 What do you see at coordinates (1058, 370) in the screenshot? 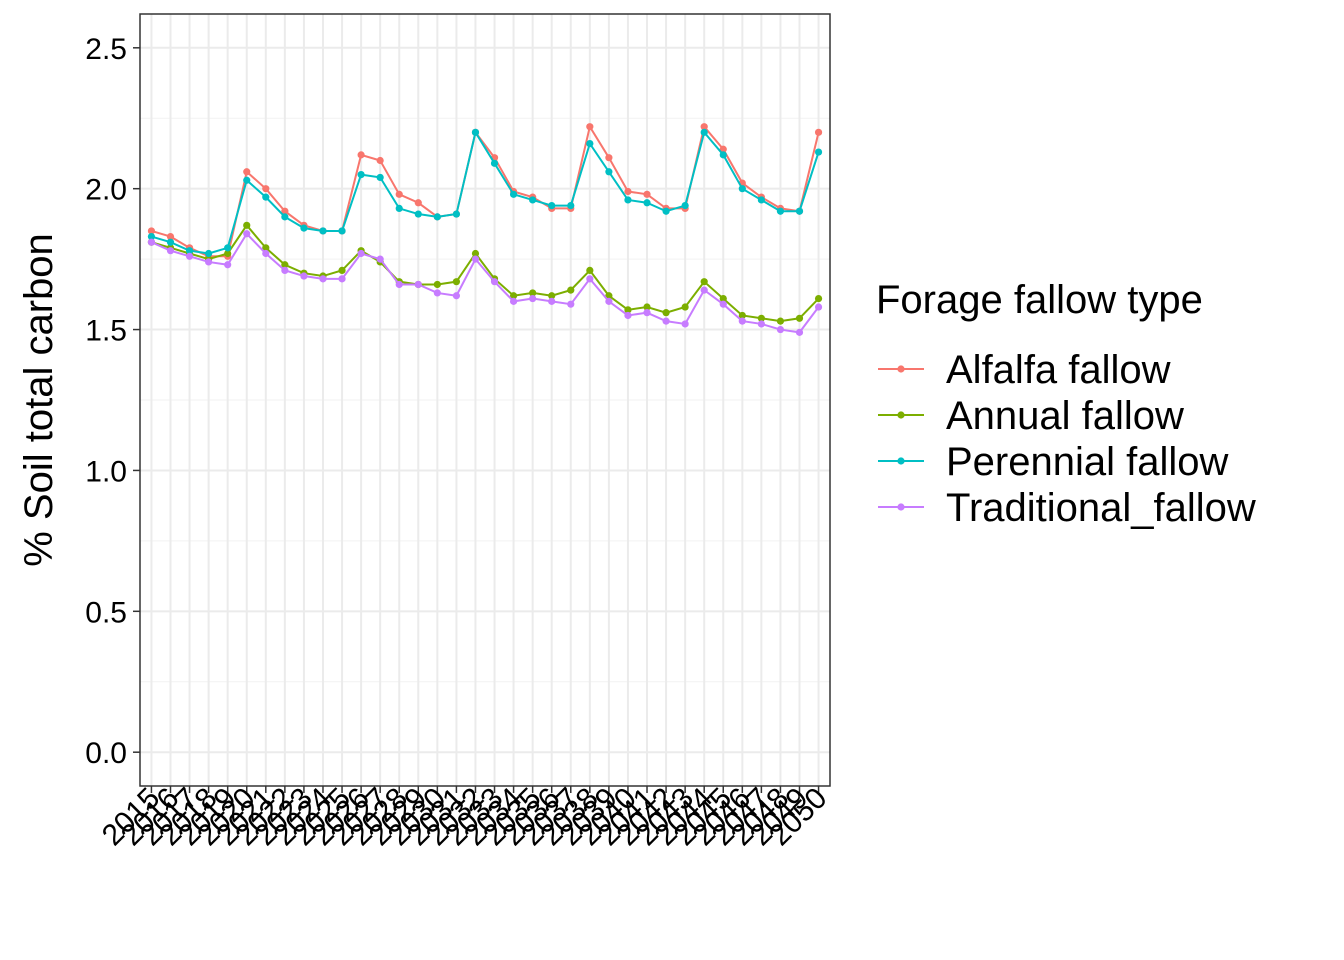
I see `legend-label: Alfalfa fallow` at bounding box center [1058, 370].